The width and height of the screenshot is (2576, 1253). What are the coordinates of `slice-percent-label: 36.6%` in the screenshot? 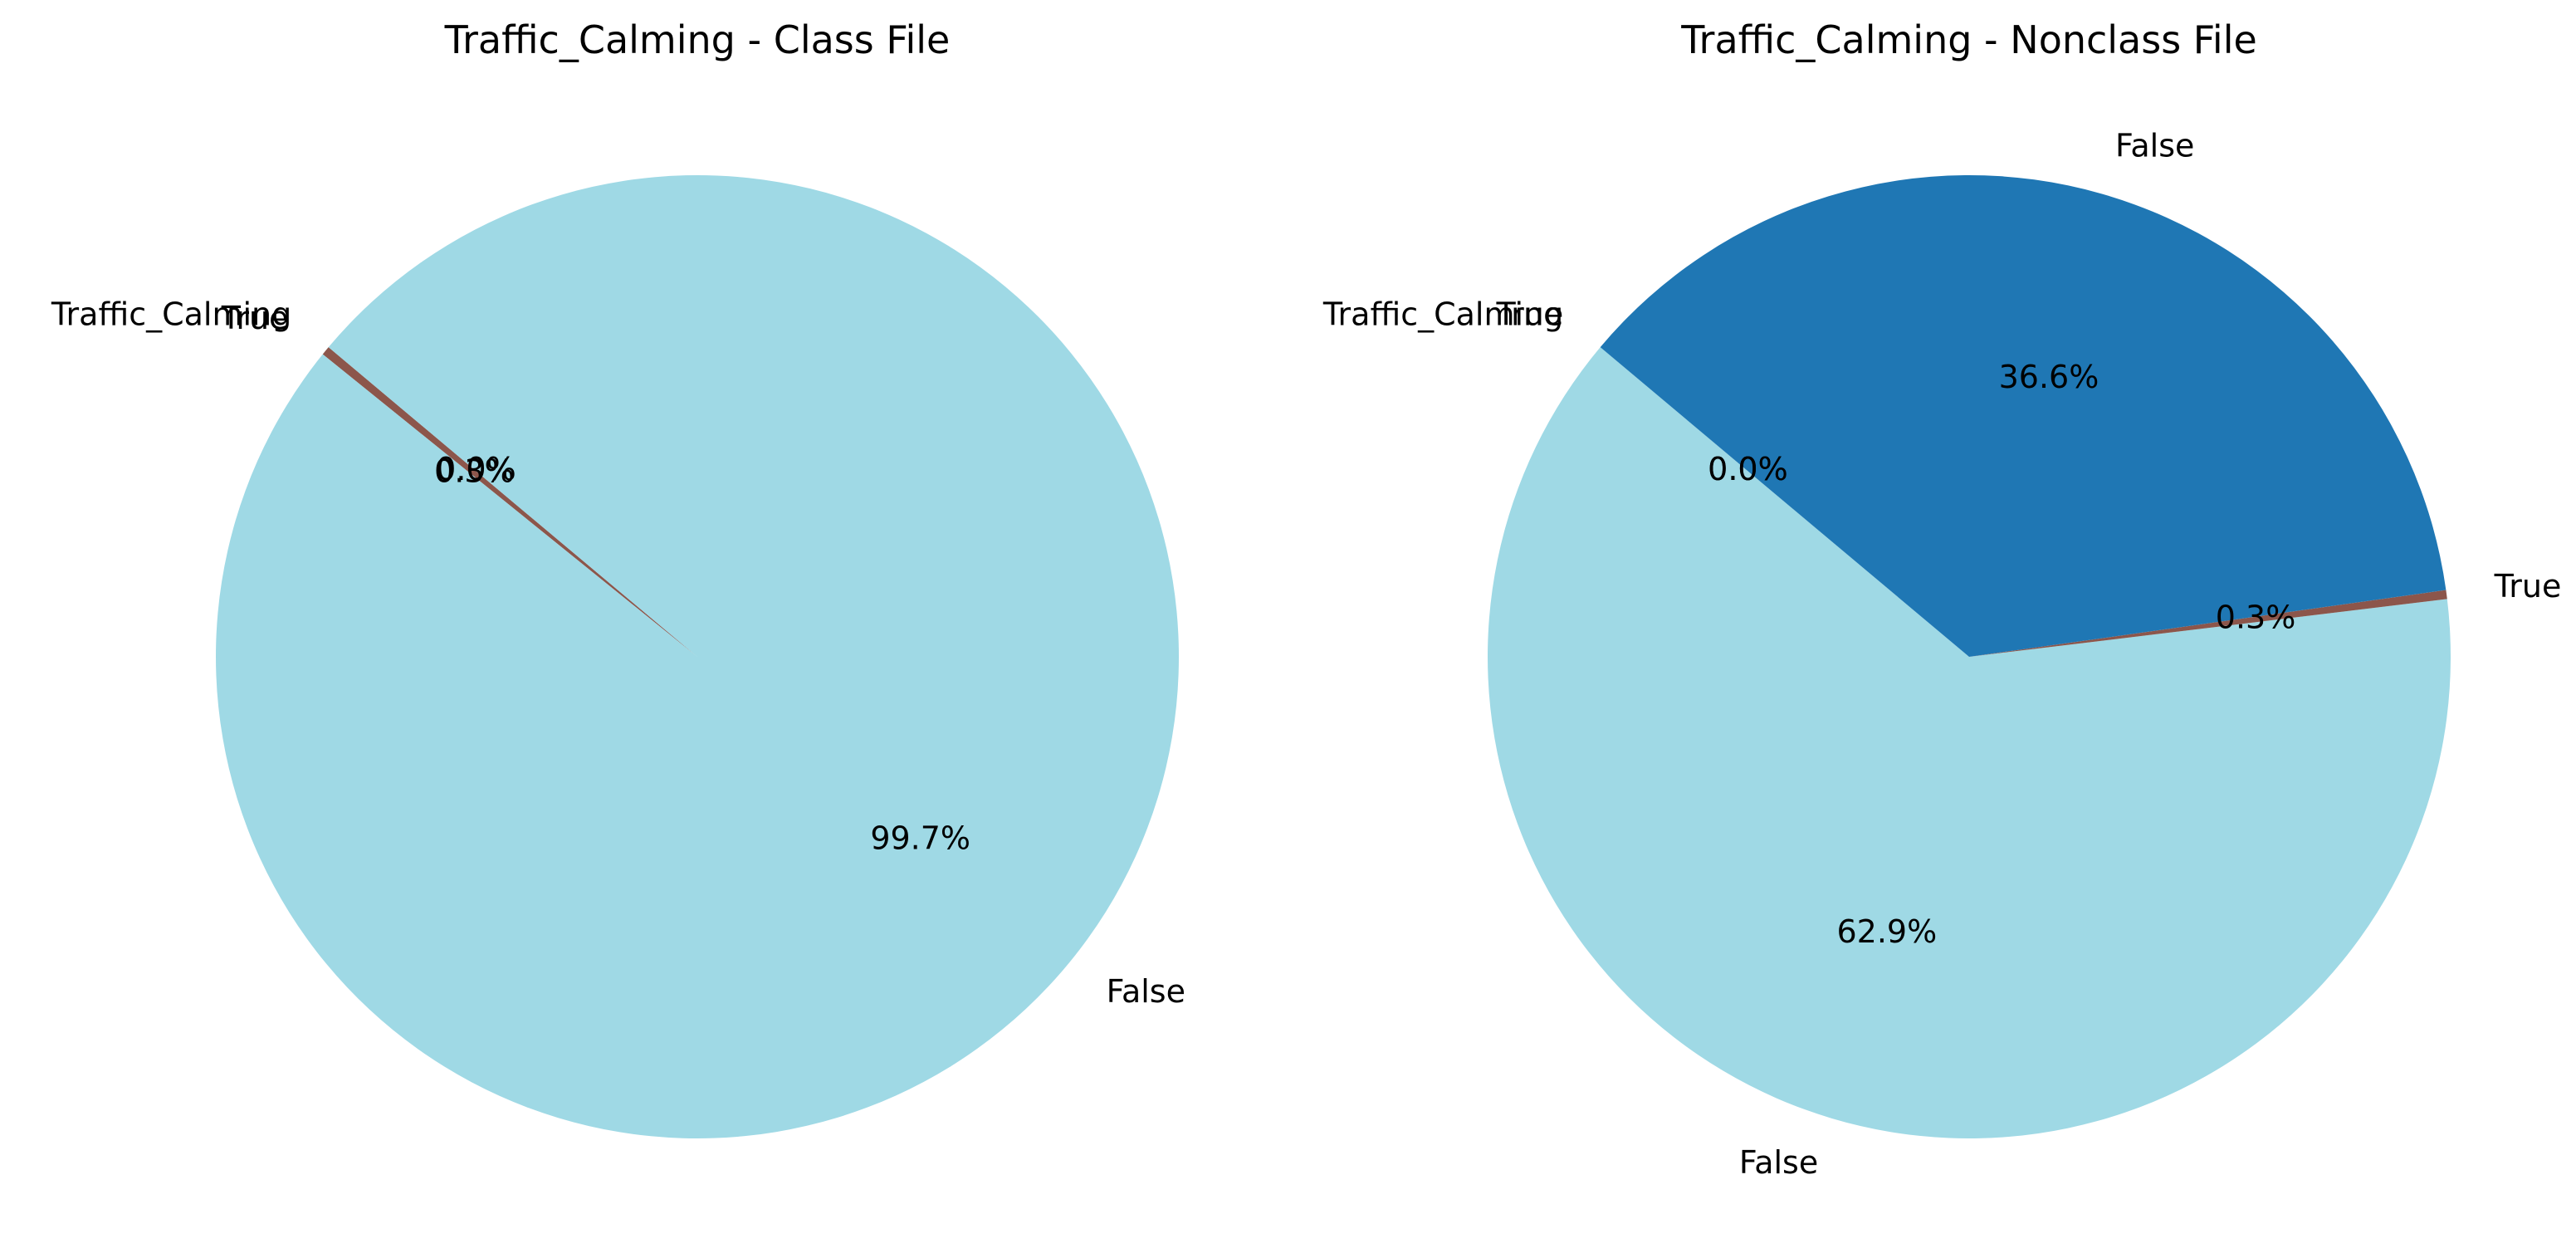 It's located at (2049, 377).